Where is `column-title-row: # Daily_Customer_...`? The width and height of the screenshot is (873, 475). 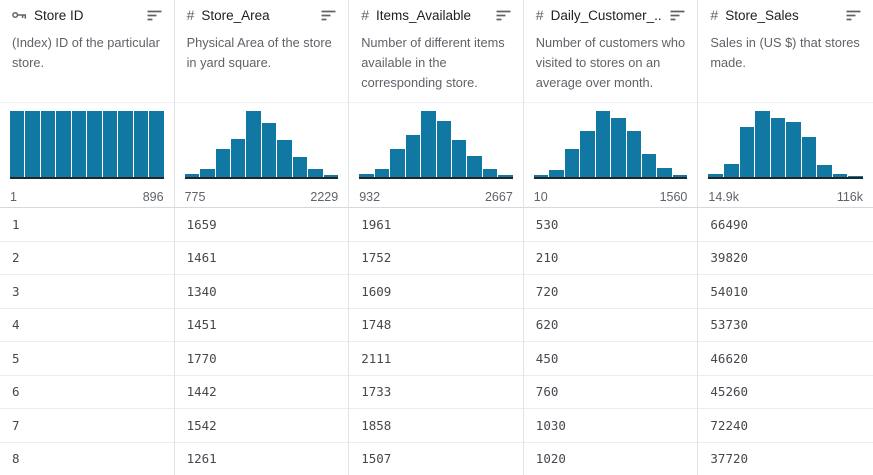 column-title-row: # Daily_Customer_... is located at coordinates (611, 15).